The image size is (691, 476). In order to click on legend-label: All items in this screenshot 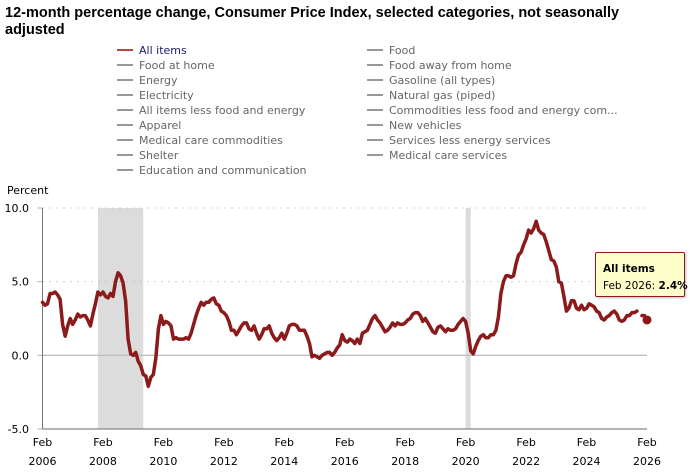, I will do `click(163, 50)`.